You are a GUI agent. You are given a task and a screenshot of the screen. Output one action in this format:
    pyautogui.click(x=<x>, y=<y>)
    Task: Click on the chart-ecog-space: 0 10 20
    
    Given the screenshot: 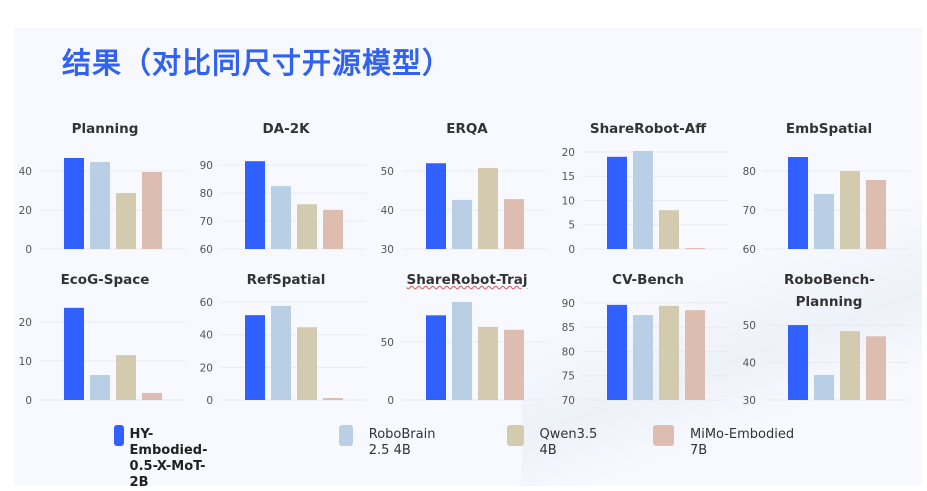 What is the action you would take?
    pyautogui.click(x=102, y=357)
    